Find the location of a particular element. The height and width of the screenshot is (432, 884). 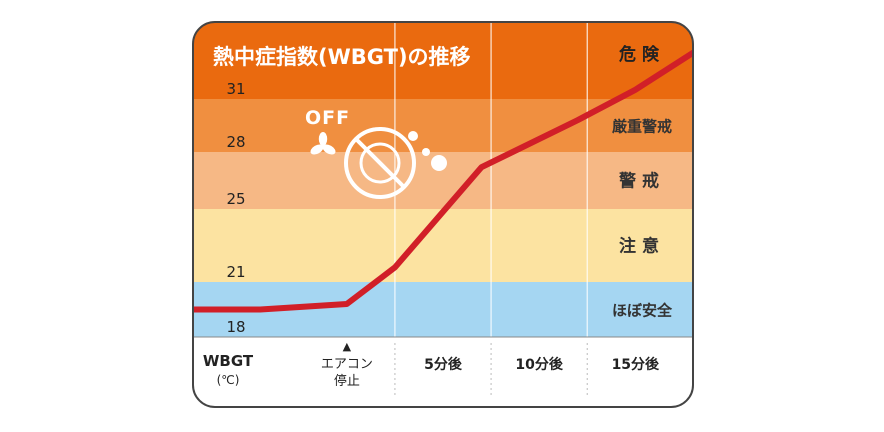

x-tick-3: 15分後 is located at coordinates (636, 364).